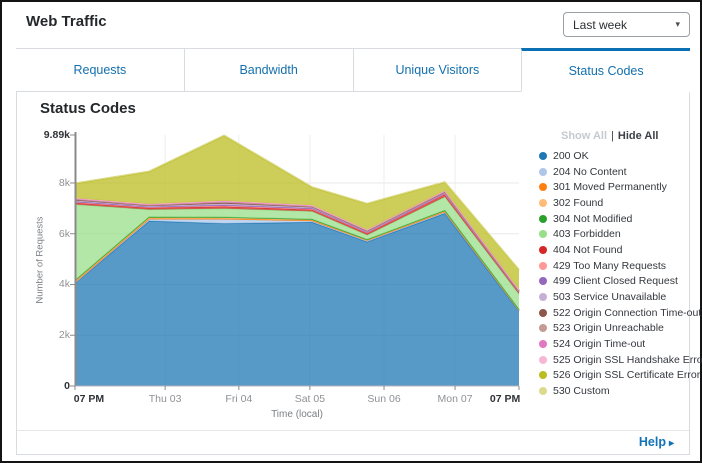 The width and height of the screenshot is (702, 463). What do you see at coordinates (64, 335) in the screenshot?
I see `y-tick-label: 2k` at bounding box center [64, 335].